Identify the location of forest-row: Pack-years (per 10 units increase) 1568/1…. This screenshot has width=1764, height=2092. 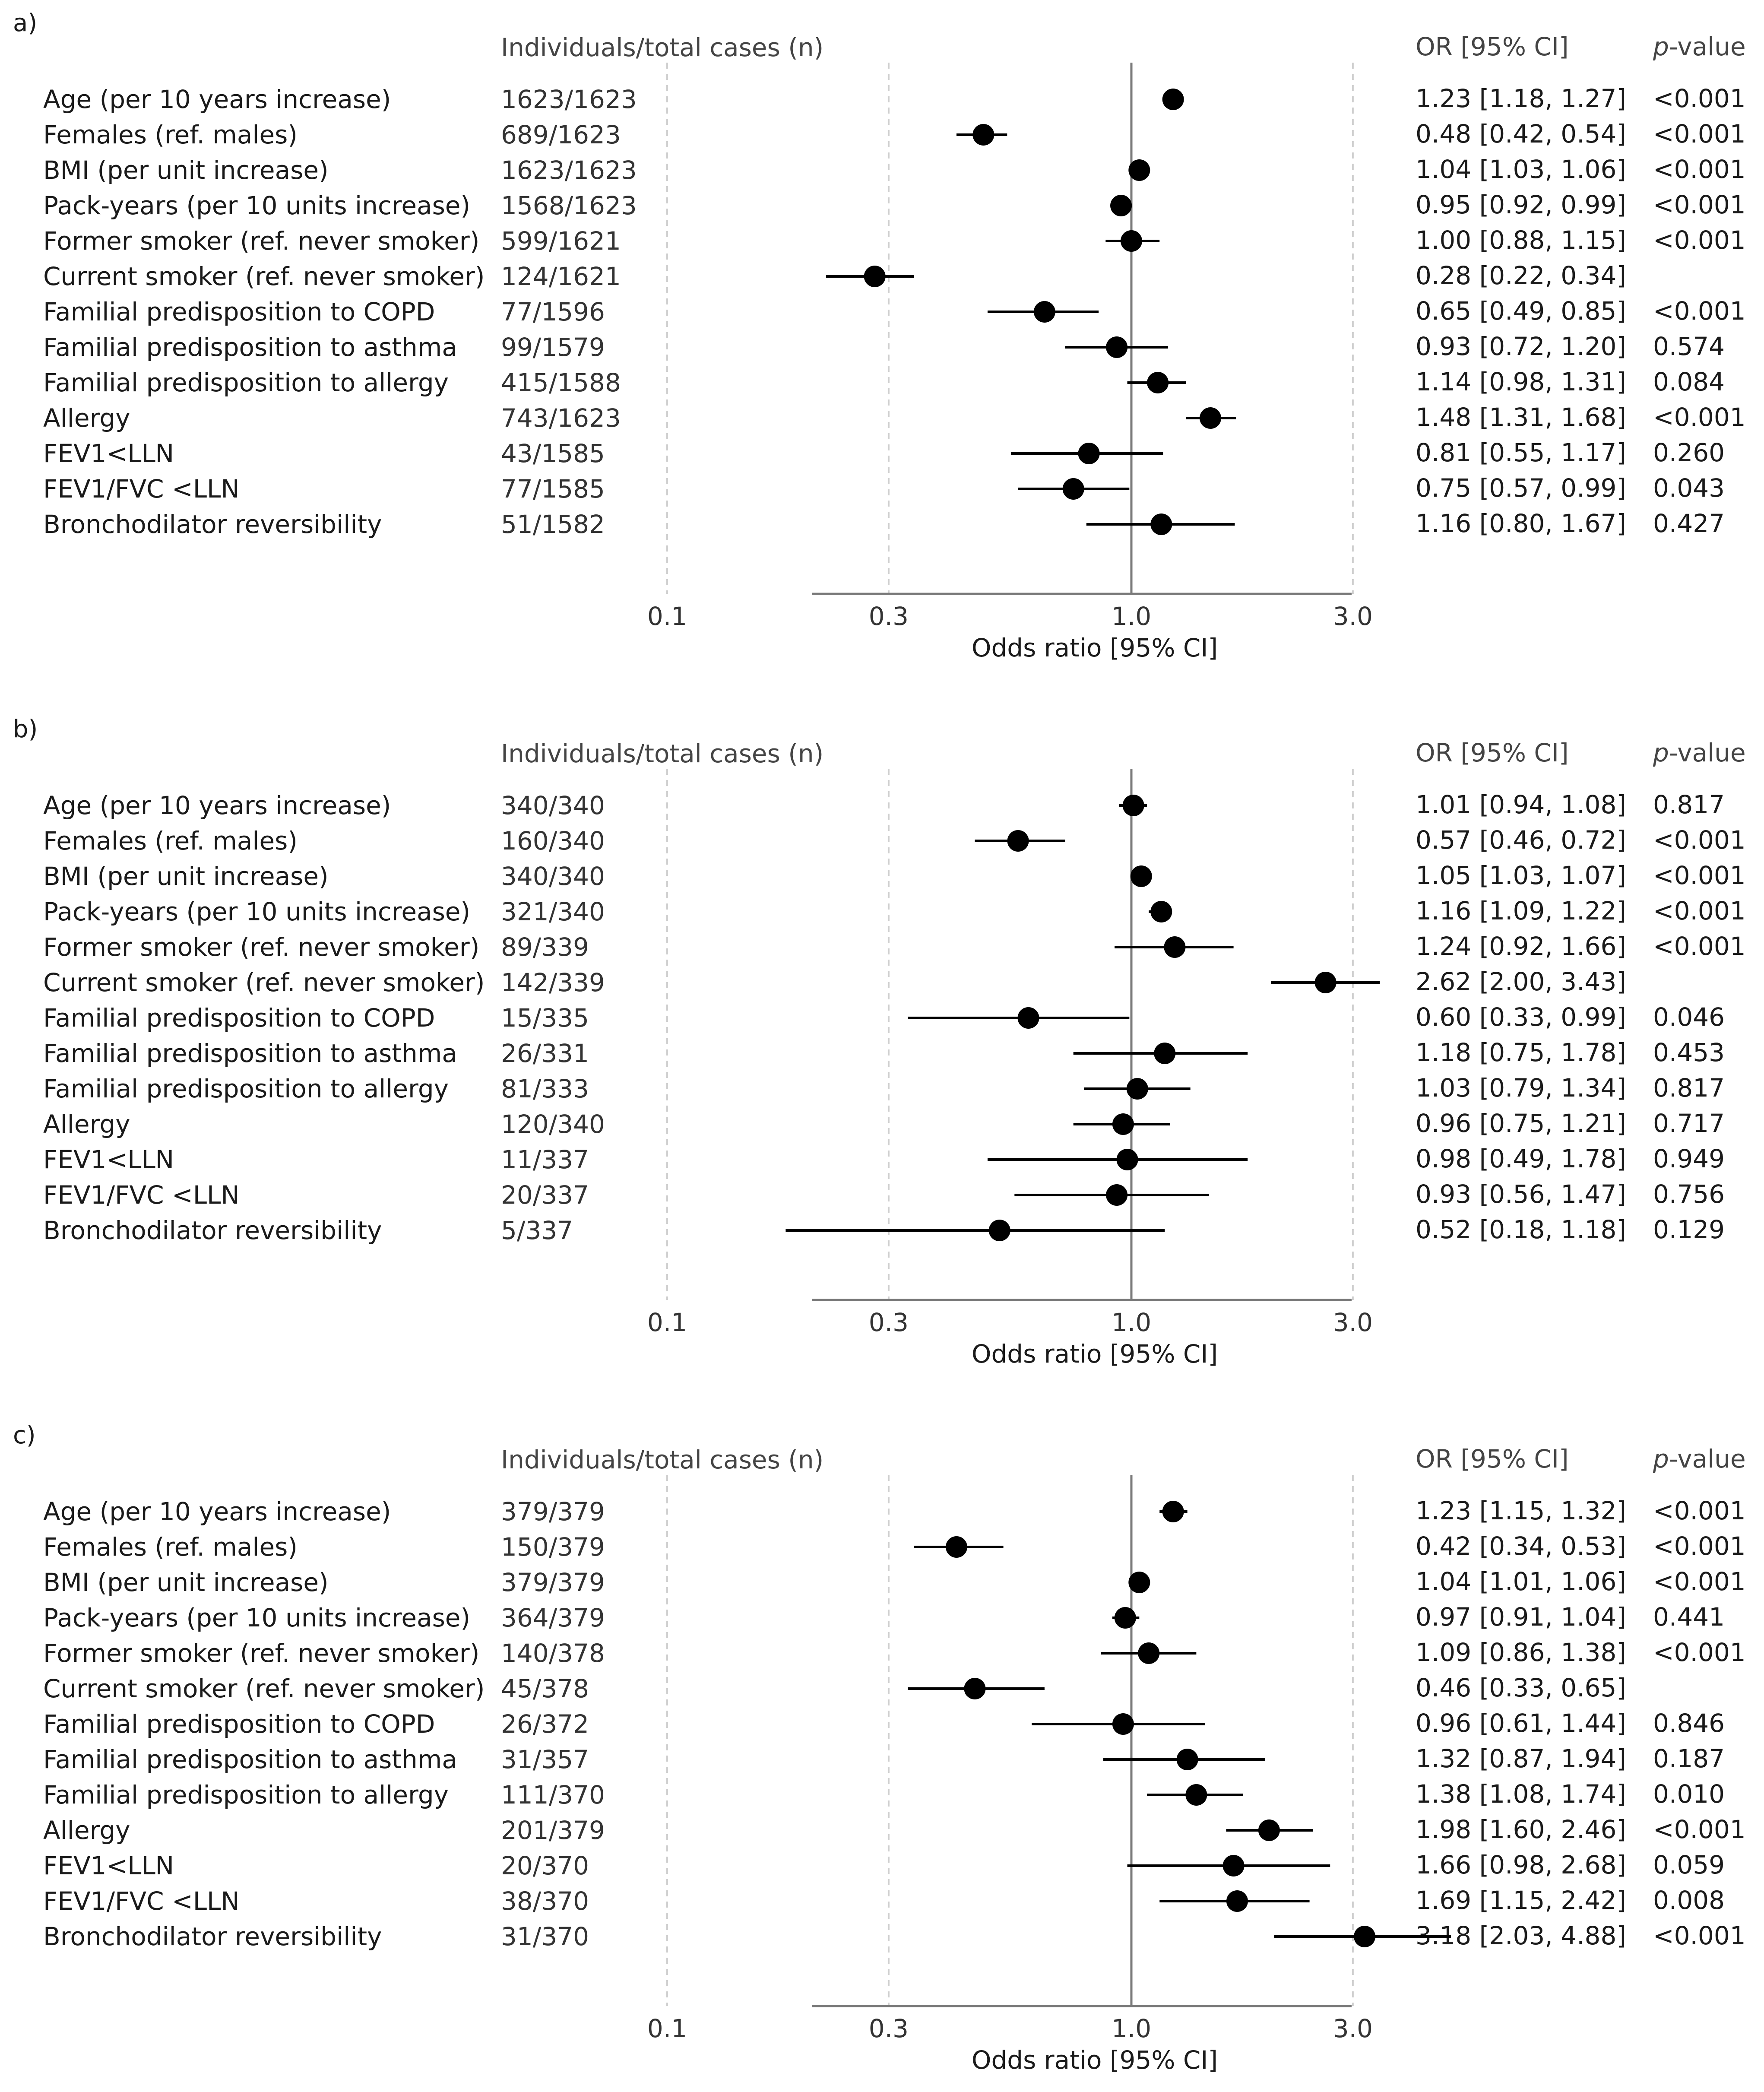
(894, 205).